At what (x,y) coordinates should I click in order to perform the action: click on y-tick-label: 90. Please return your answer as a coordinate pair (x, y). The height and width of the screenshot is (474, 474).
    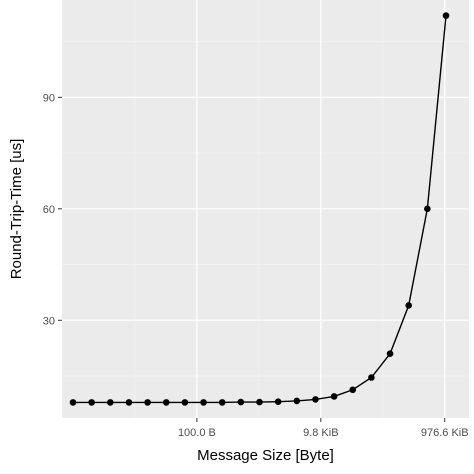
    Looking at the image, I should click on (49, 98).